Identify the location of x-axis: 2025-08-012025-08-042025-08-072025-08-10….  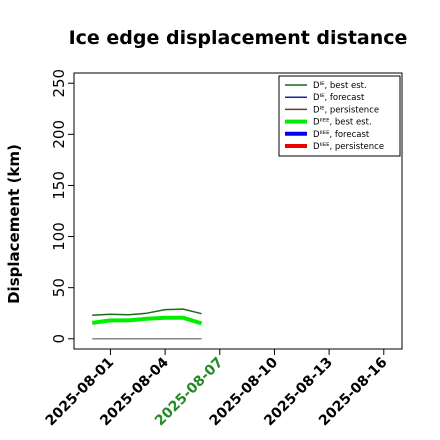
(217, 389).